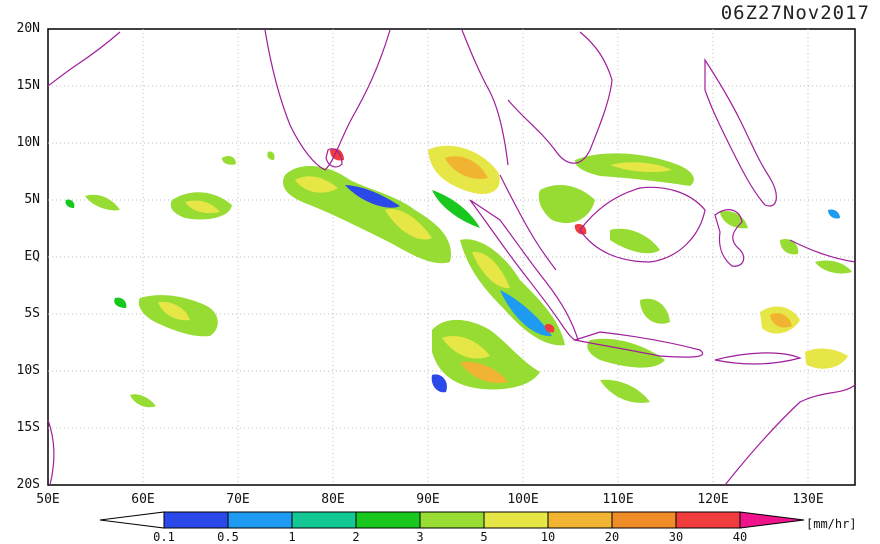 The image size is (880, 544). I want to click on colorbar-label: 40, so click(740, 537).